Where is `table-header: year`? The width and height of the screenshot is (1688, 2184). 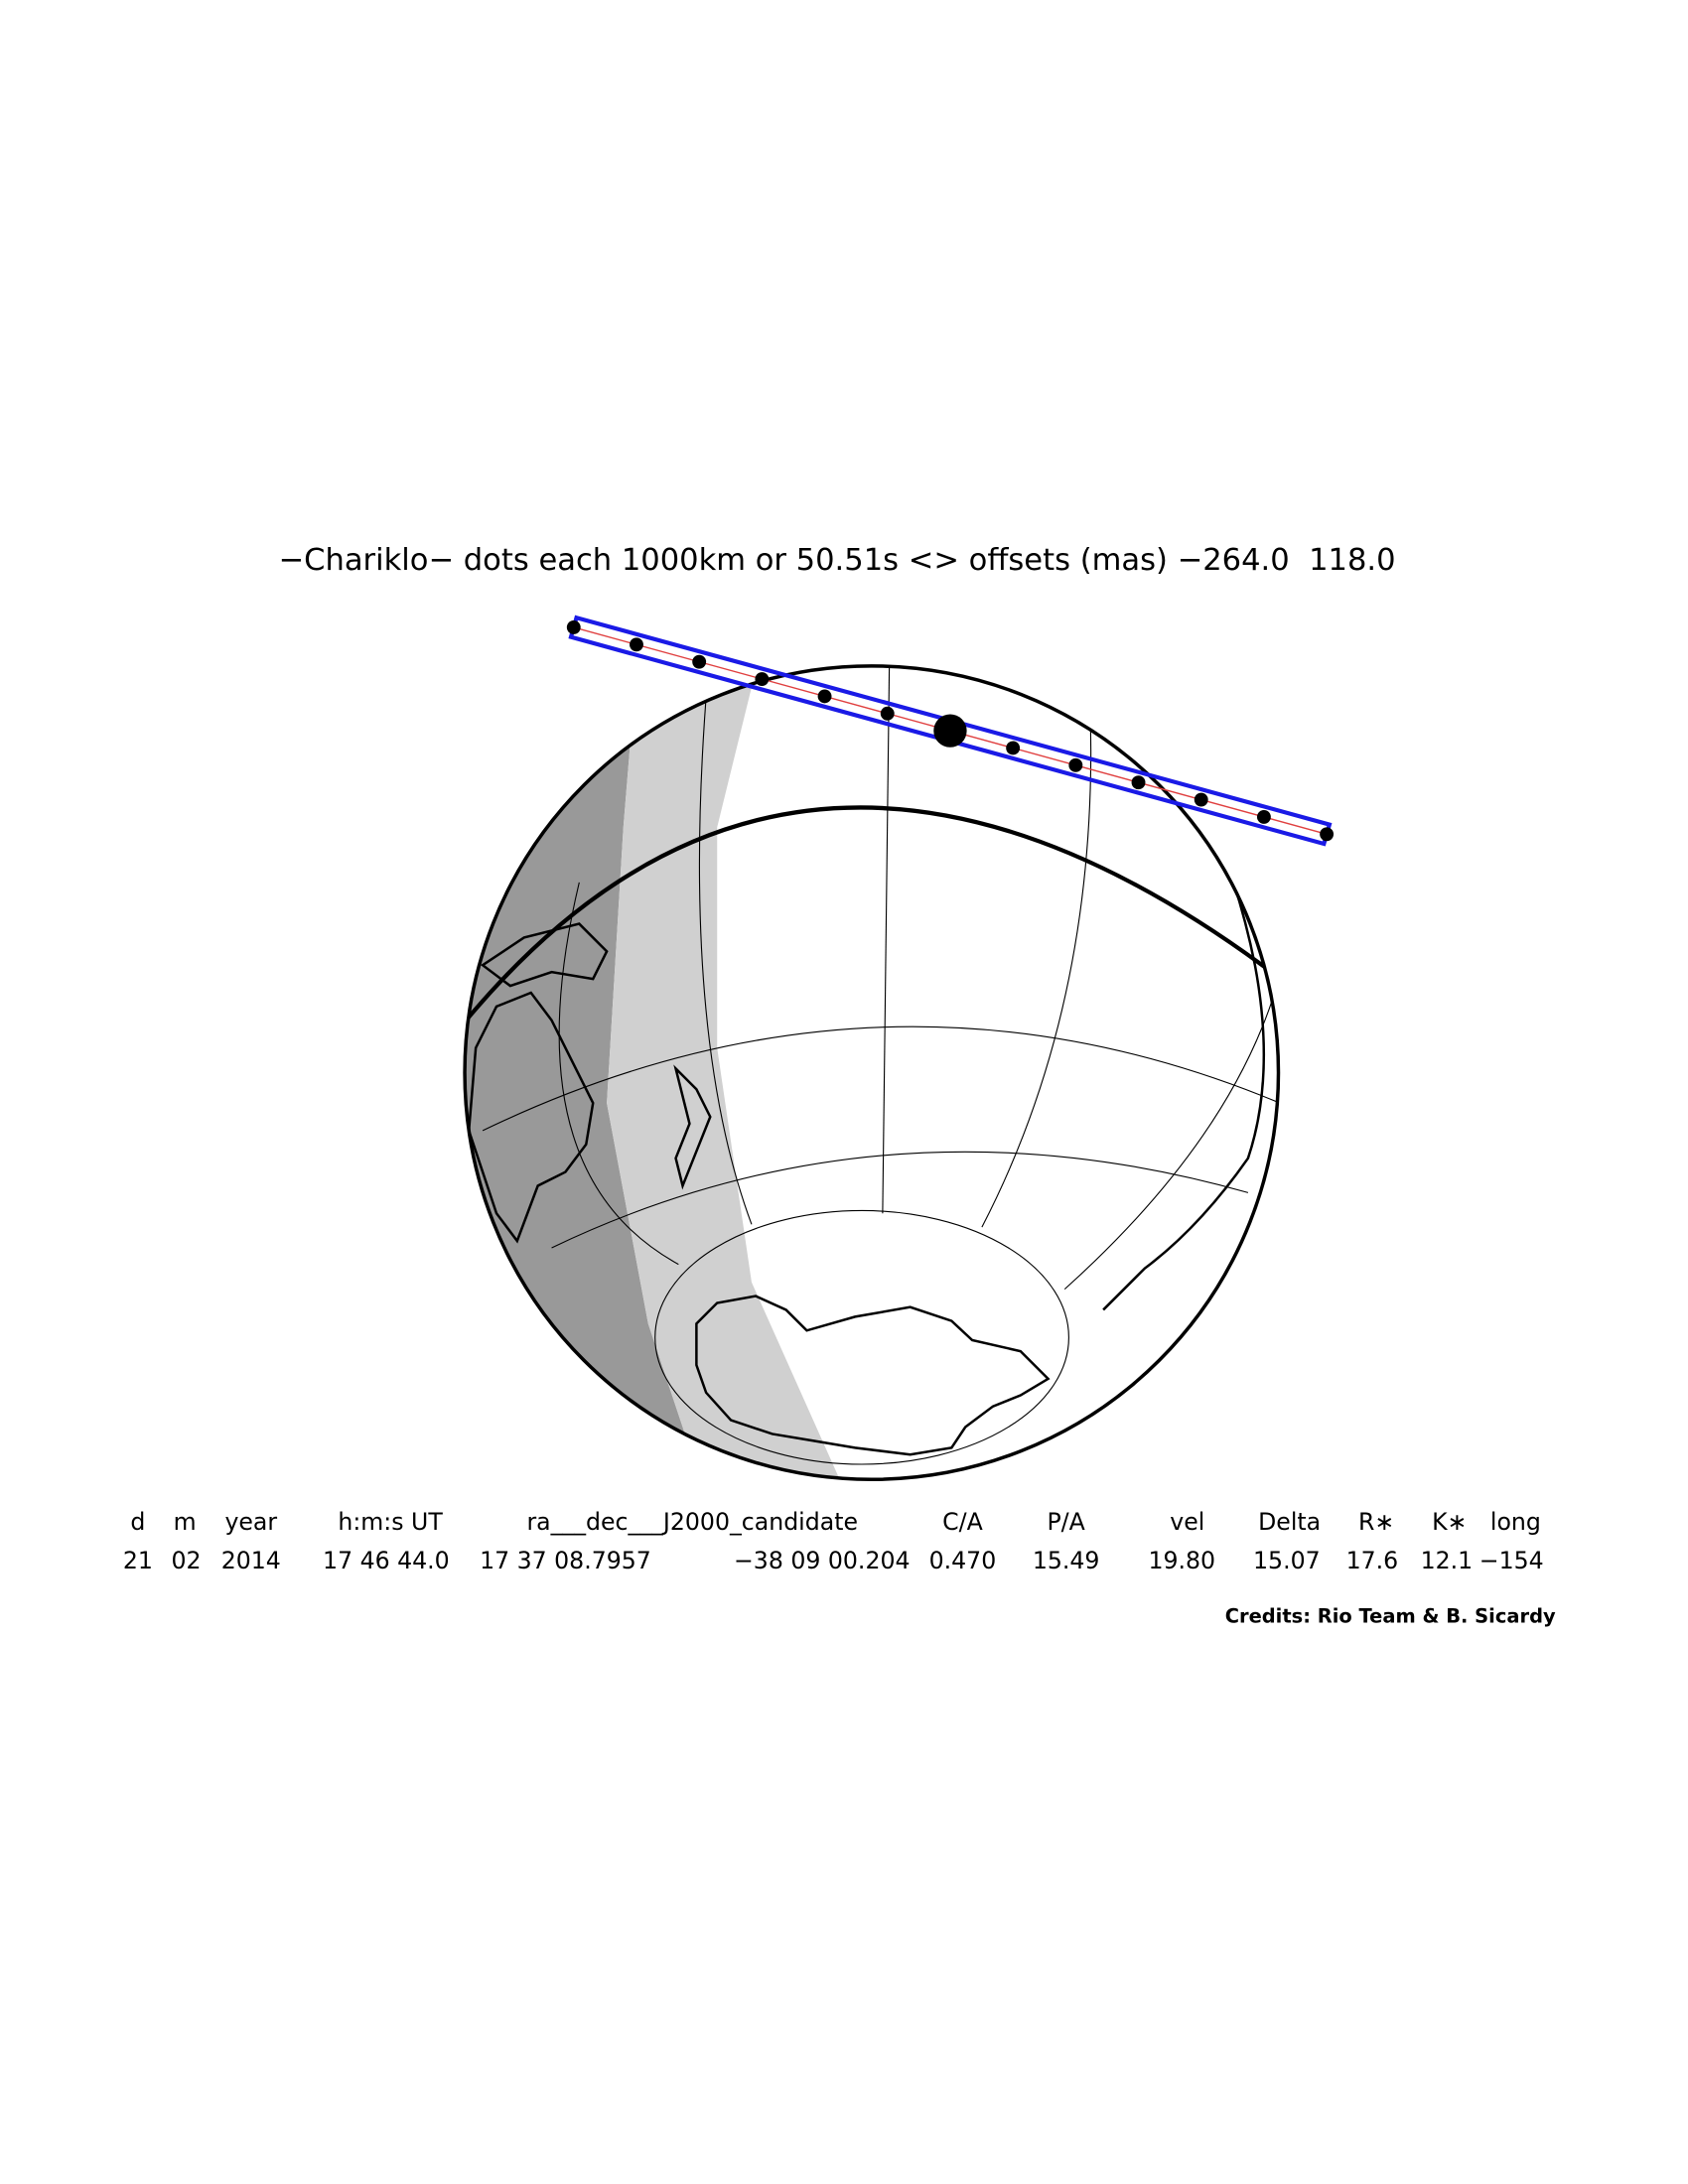
table-header: year is located at coordinates (250, 1522).